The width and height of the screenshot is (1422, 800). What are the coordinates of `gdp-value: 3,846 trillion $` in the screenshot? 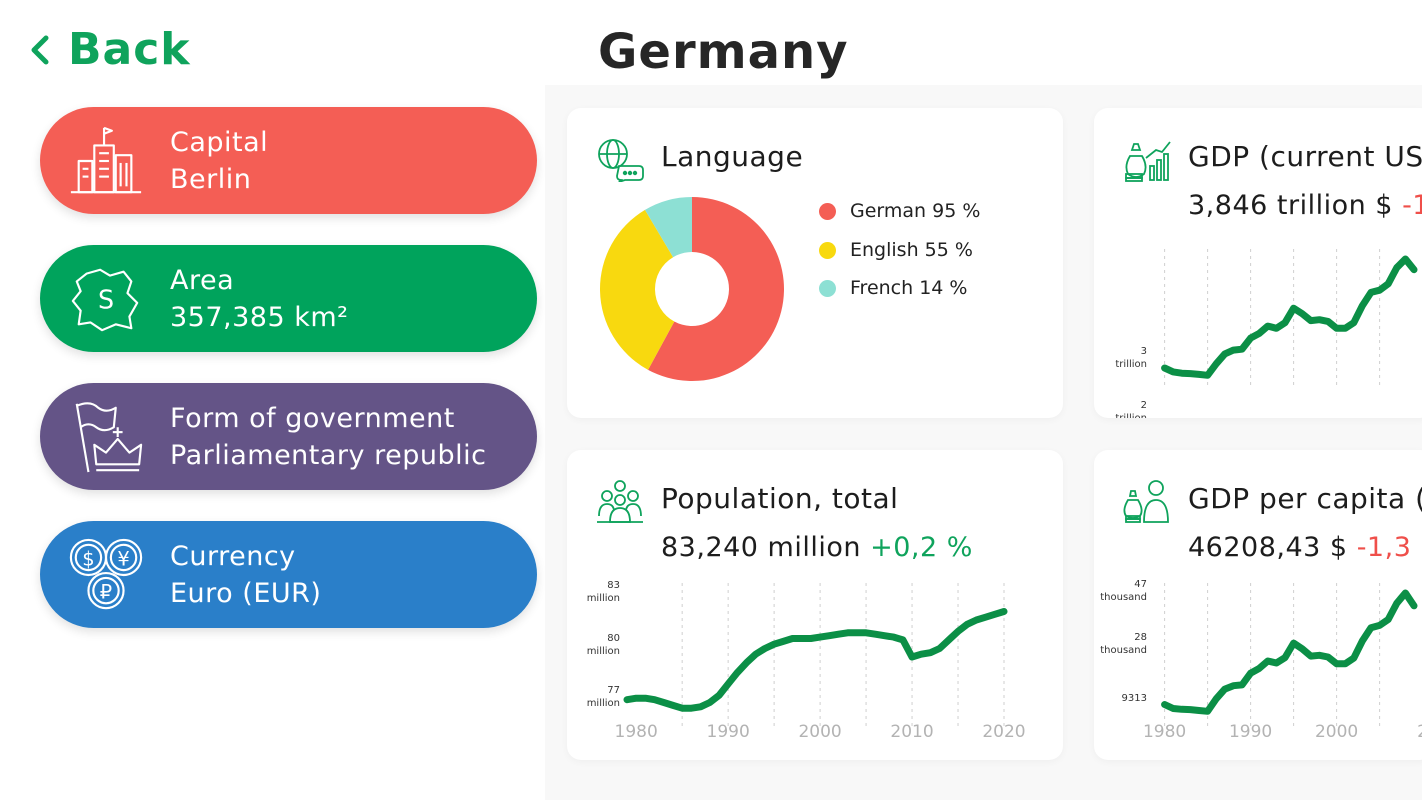 It's located at (1290, 205).